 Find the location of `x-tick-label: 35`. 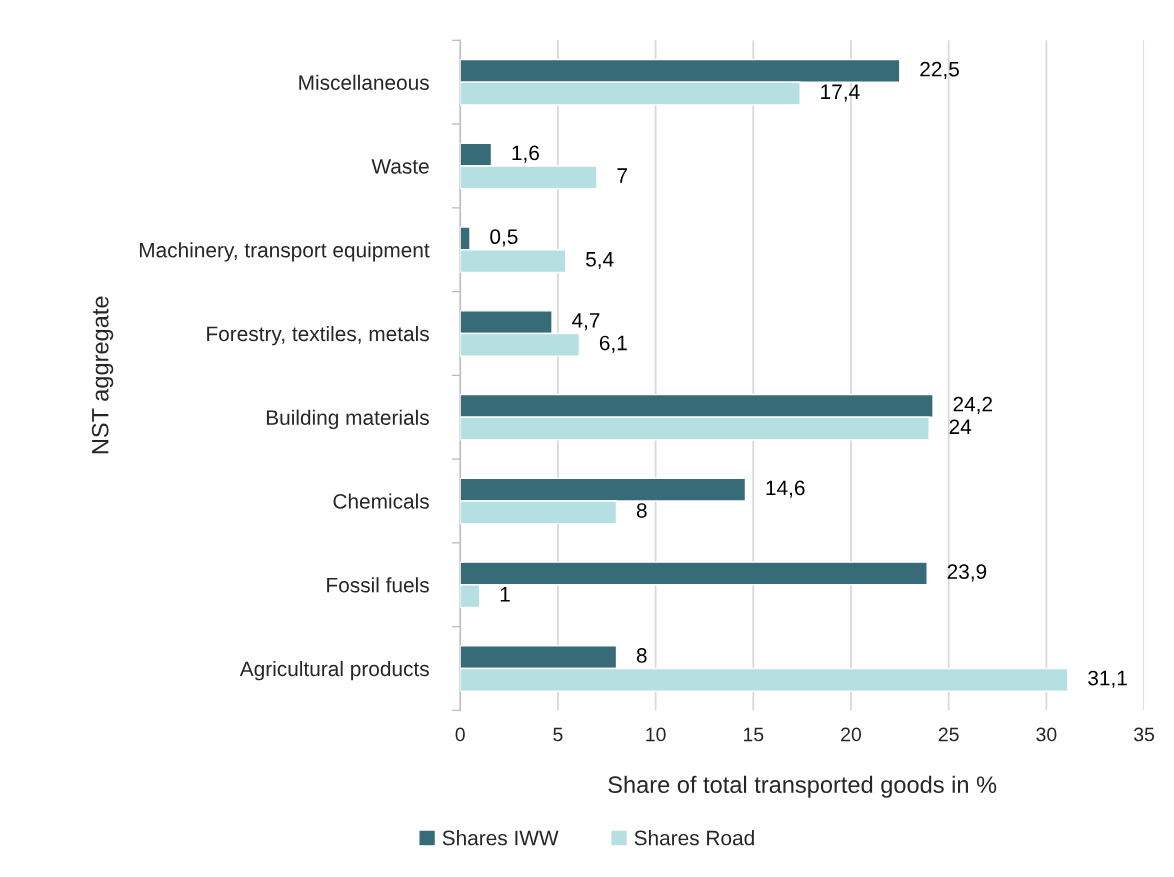

x-tick-label: 35 is located at coordinates (1144, 734).